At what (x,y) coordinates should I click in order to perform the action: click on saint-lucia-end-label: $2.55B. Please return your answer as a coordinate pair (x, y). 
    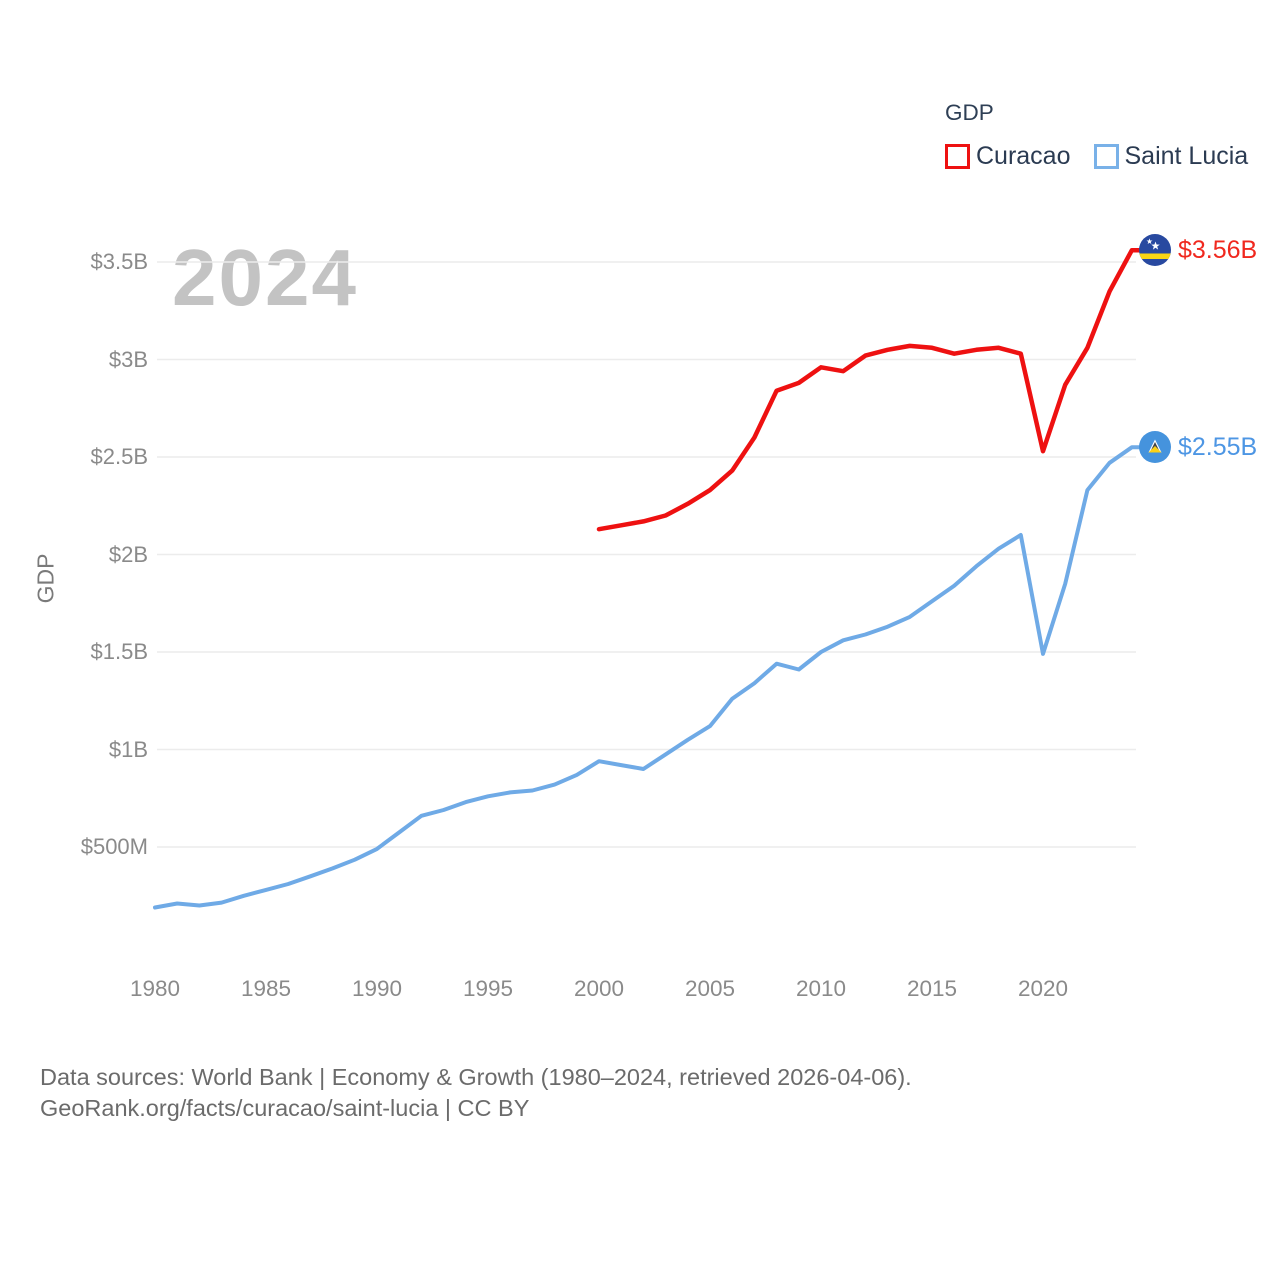
    Looking at the image, I should click on (1198, 447).